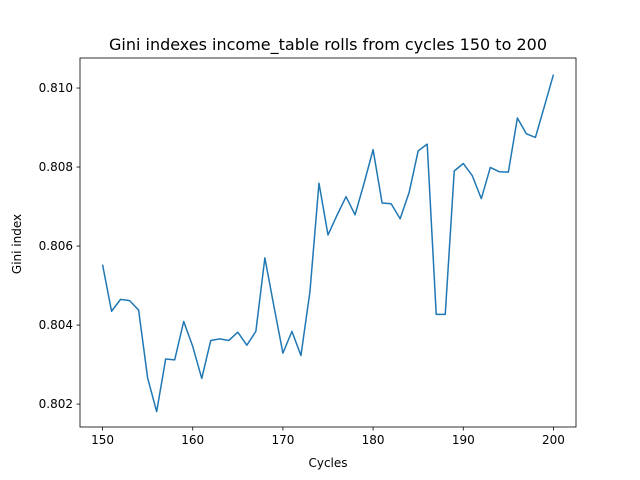 Image resolution: width=640 pixels, height=480 pixels. What do you see at coordinates (192, 440) in the screenshot?
I see `x-tick-label: 160` at bounding box center [192, 440].